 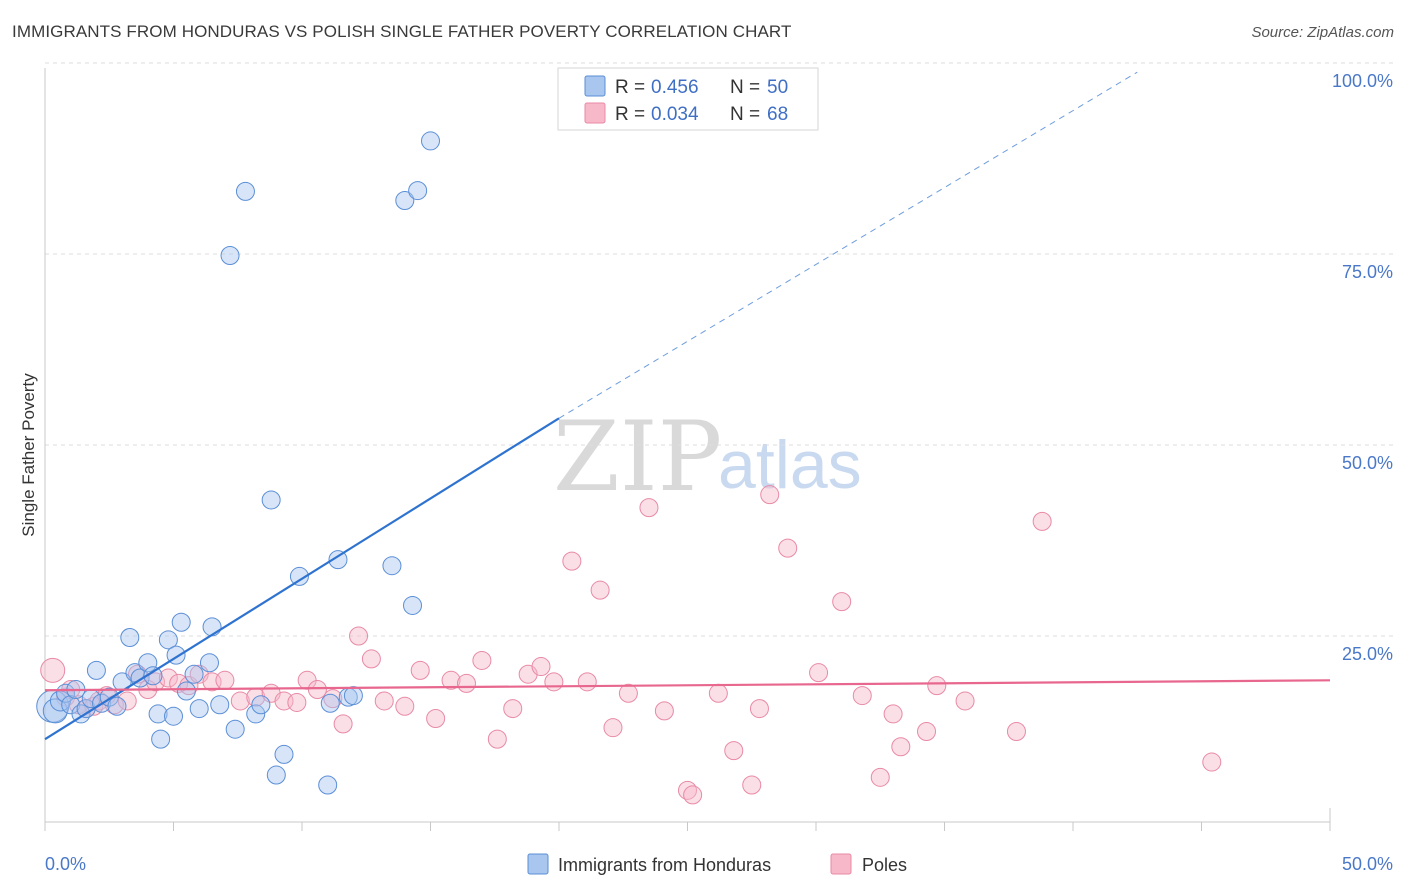 I want to click on y-axis-title: Single Father Poverty, so click(x=28, y=455).